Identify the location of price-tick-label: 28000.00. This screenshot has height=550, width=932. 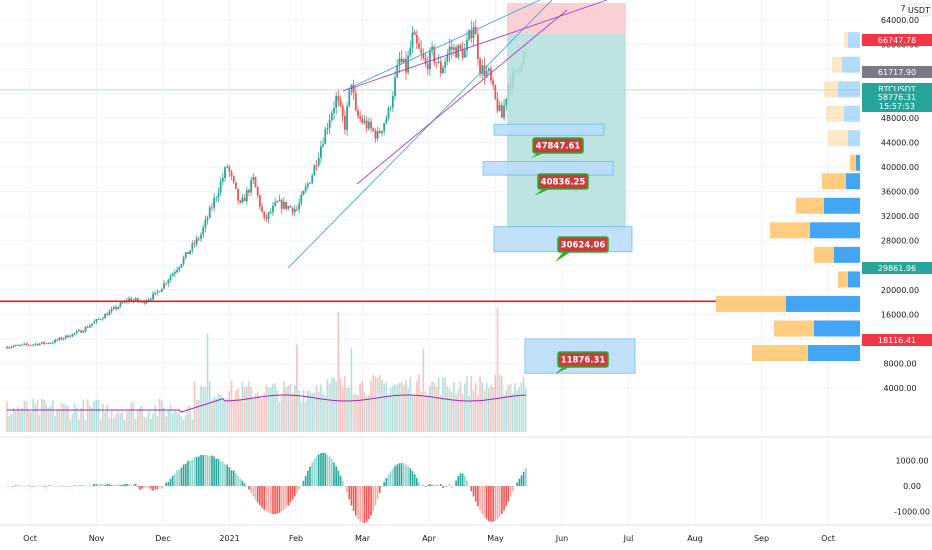
(900, 241).